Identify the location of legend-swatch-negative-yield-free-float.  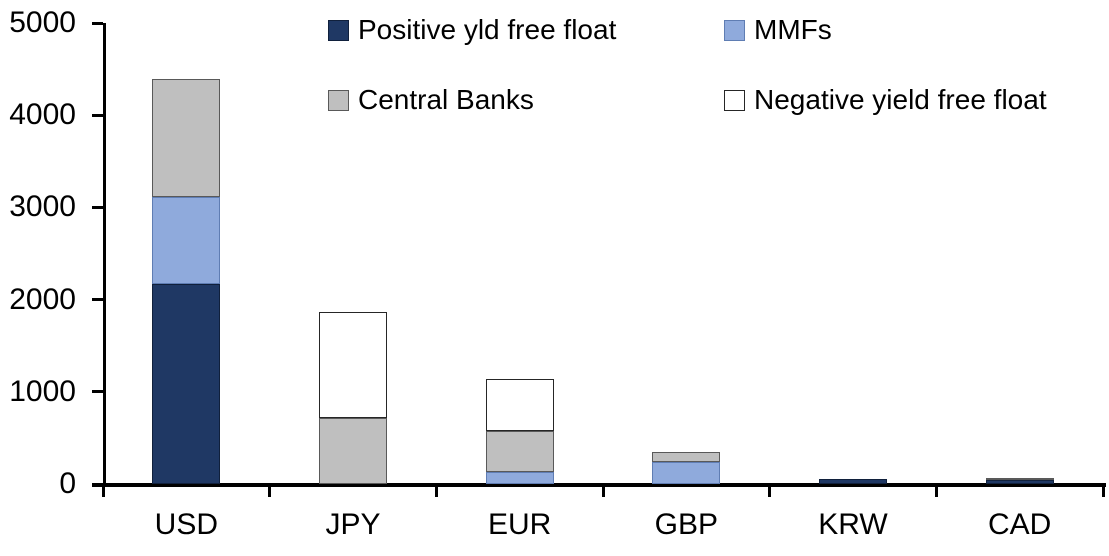
(734, 100).